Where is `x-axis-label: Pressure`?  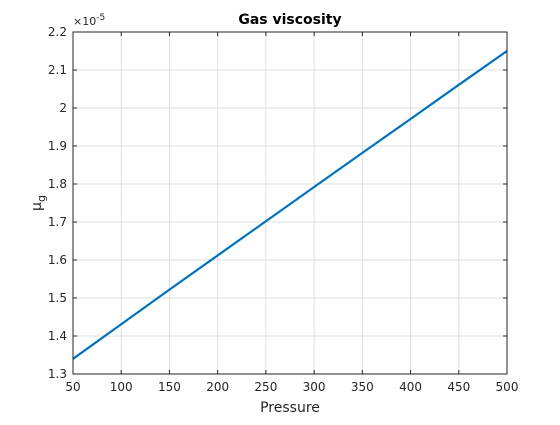 x-axis-label: Pressure is located at coordinates (290, 408).